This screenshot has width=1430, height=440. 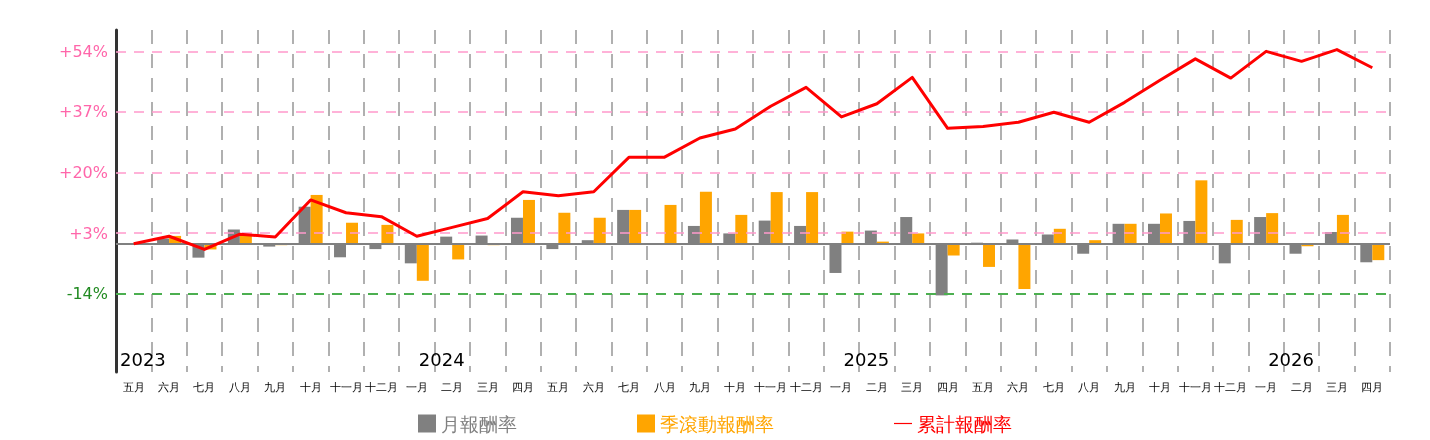 I want to click on y-tick-label: +3%, so click(x=88, y=233).